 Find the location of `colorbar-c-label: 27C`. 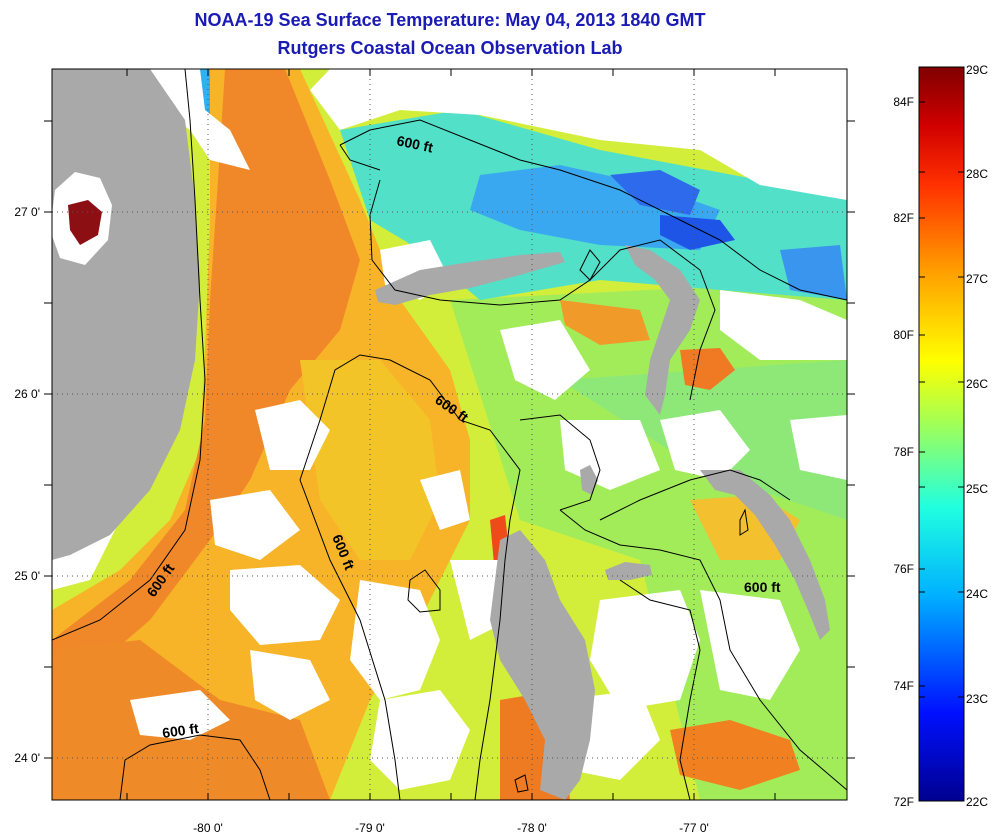

colorbar-c-label: 27C is located at coordinates (977, 279).